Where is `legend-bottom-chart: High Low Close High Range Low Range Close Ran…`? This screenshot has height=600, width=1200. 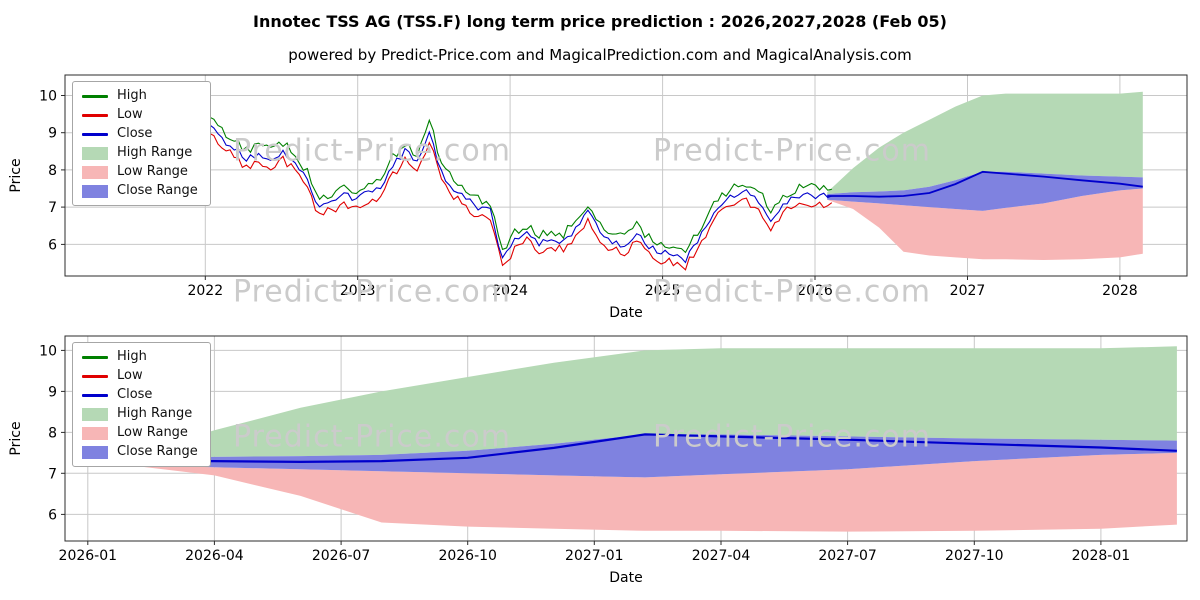 legend-bottom-chart: High Low Close High Range Low Range Close Ran… is located at coordinates (141, 404).